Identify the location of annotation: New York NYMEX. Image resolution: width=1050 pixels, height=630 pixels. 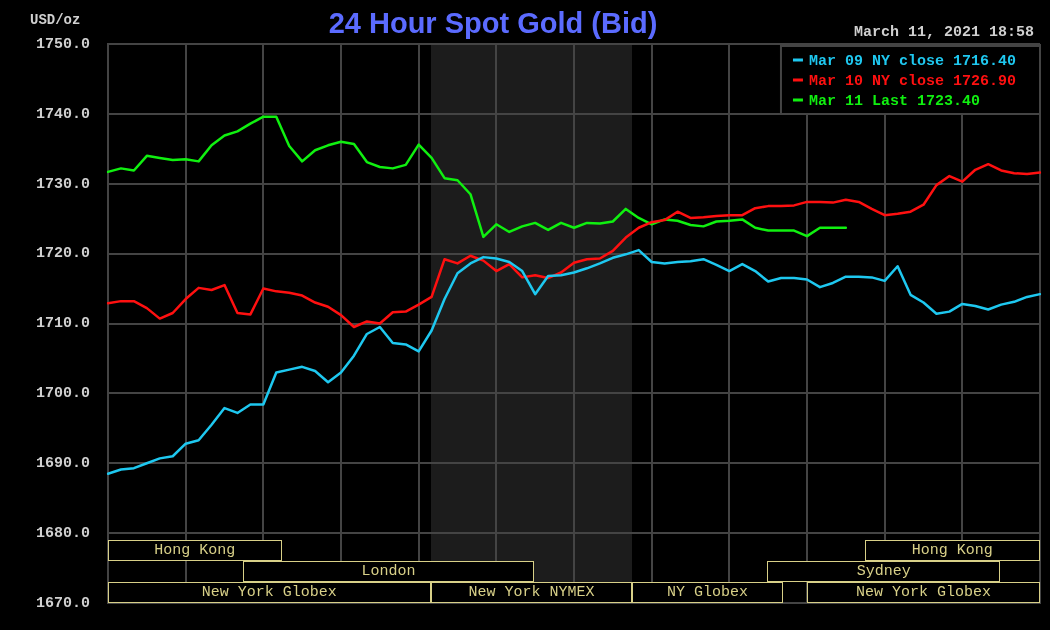
(531, 592).